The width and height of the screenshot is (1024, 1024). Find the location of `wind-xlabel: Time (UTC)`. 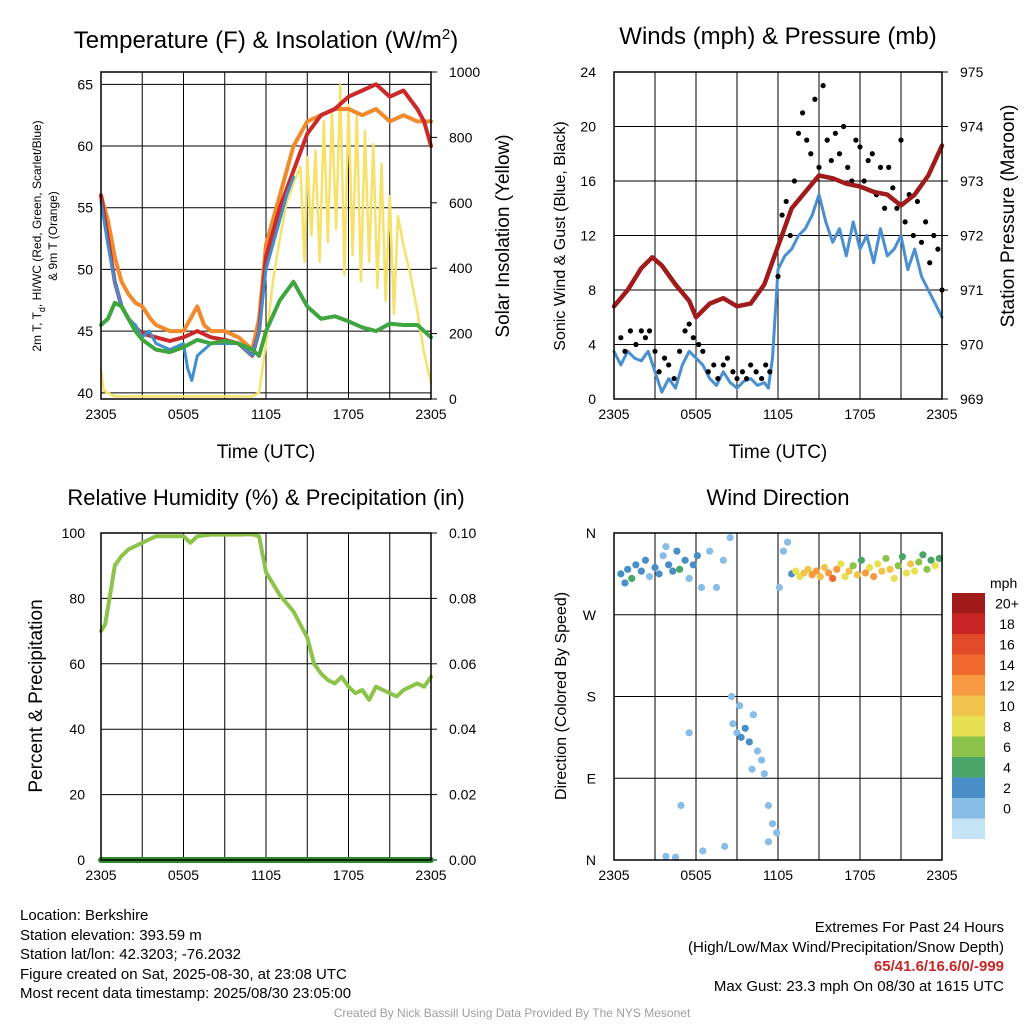

wind-xlabel: Time (UTC) is located at coordinates (778, 452).